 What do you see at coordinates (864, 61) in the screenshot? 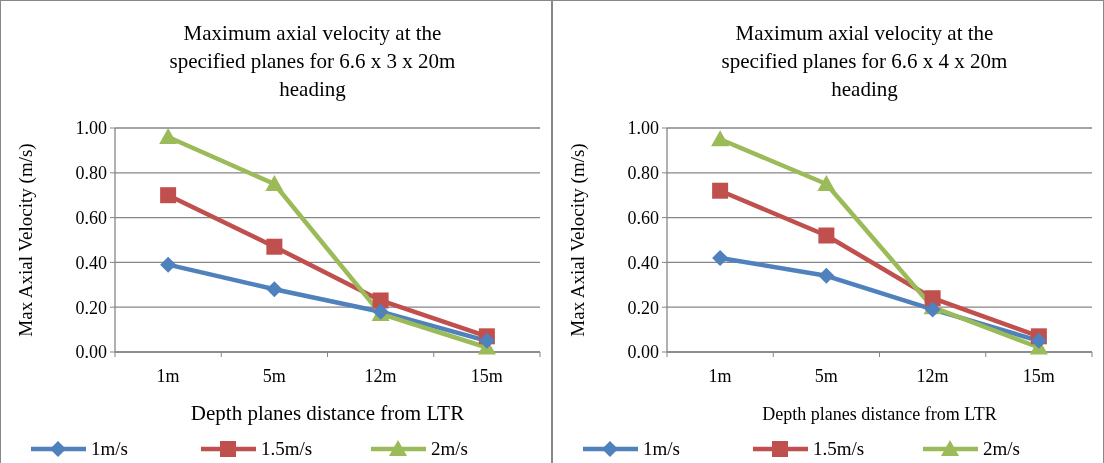
I see `chart-title: Maximum axial velocity at the specified planes for 6.6 x 4 x 20m heading` at bounding box center [864, 61].